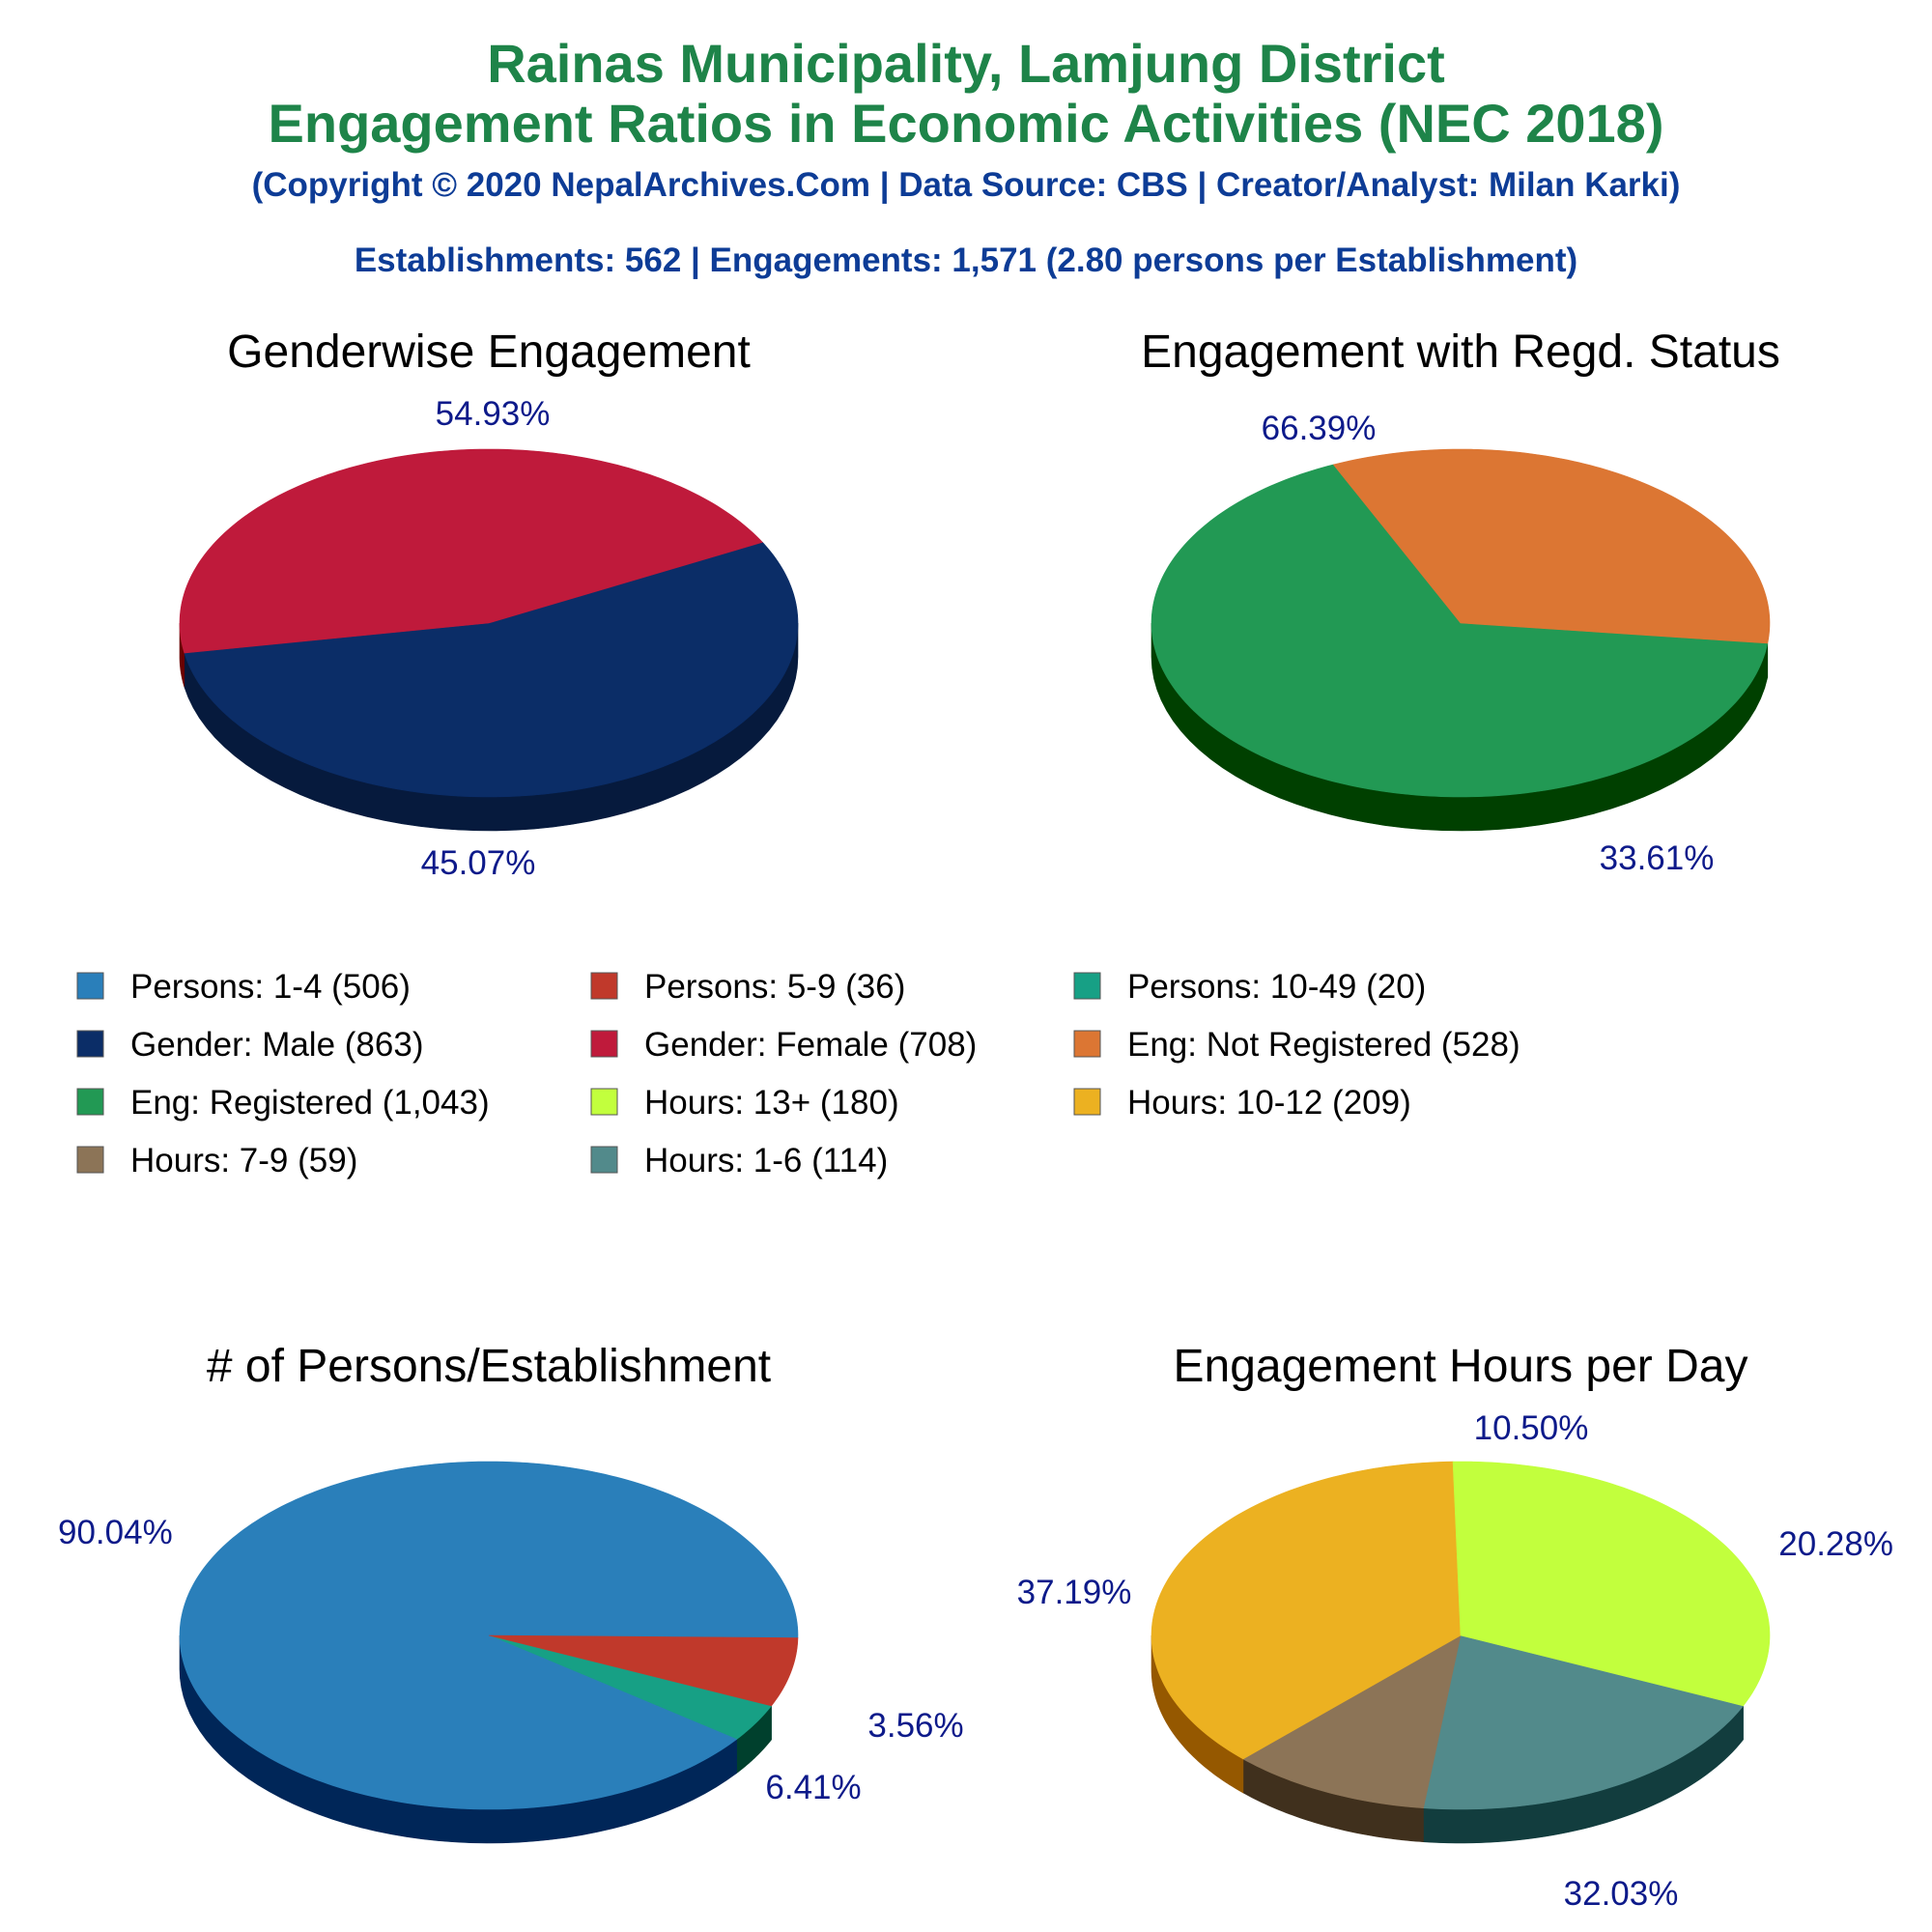 This screenshot has width=1932, height=1932. I want to click on legend-label: Persons: 5-9 (36), so click(774, 987).